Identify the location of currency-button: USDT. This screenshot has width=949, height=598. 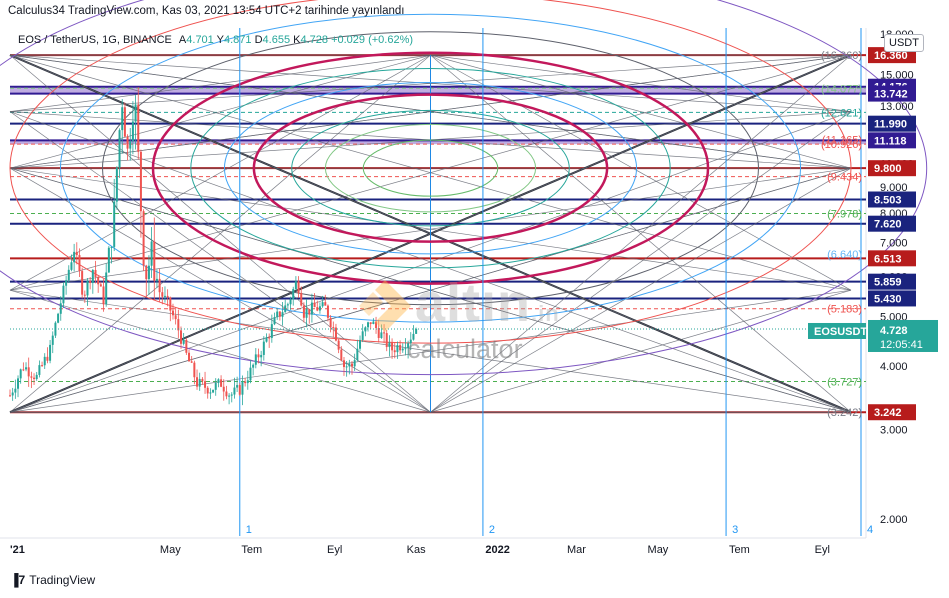
(904, 43).